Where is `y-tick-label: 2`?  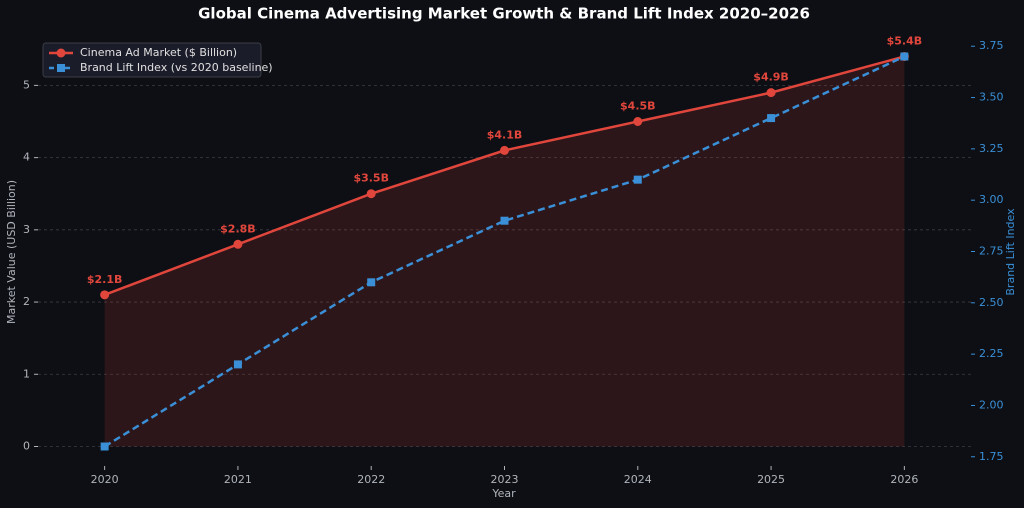
y-tick-label: 2 is located at coordinates (26, 301).